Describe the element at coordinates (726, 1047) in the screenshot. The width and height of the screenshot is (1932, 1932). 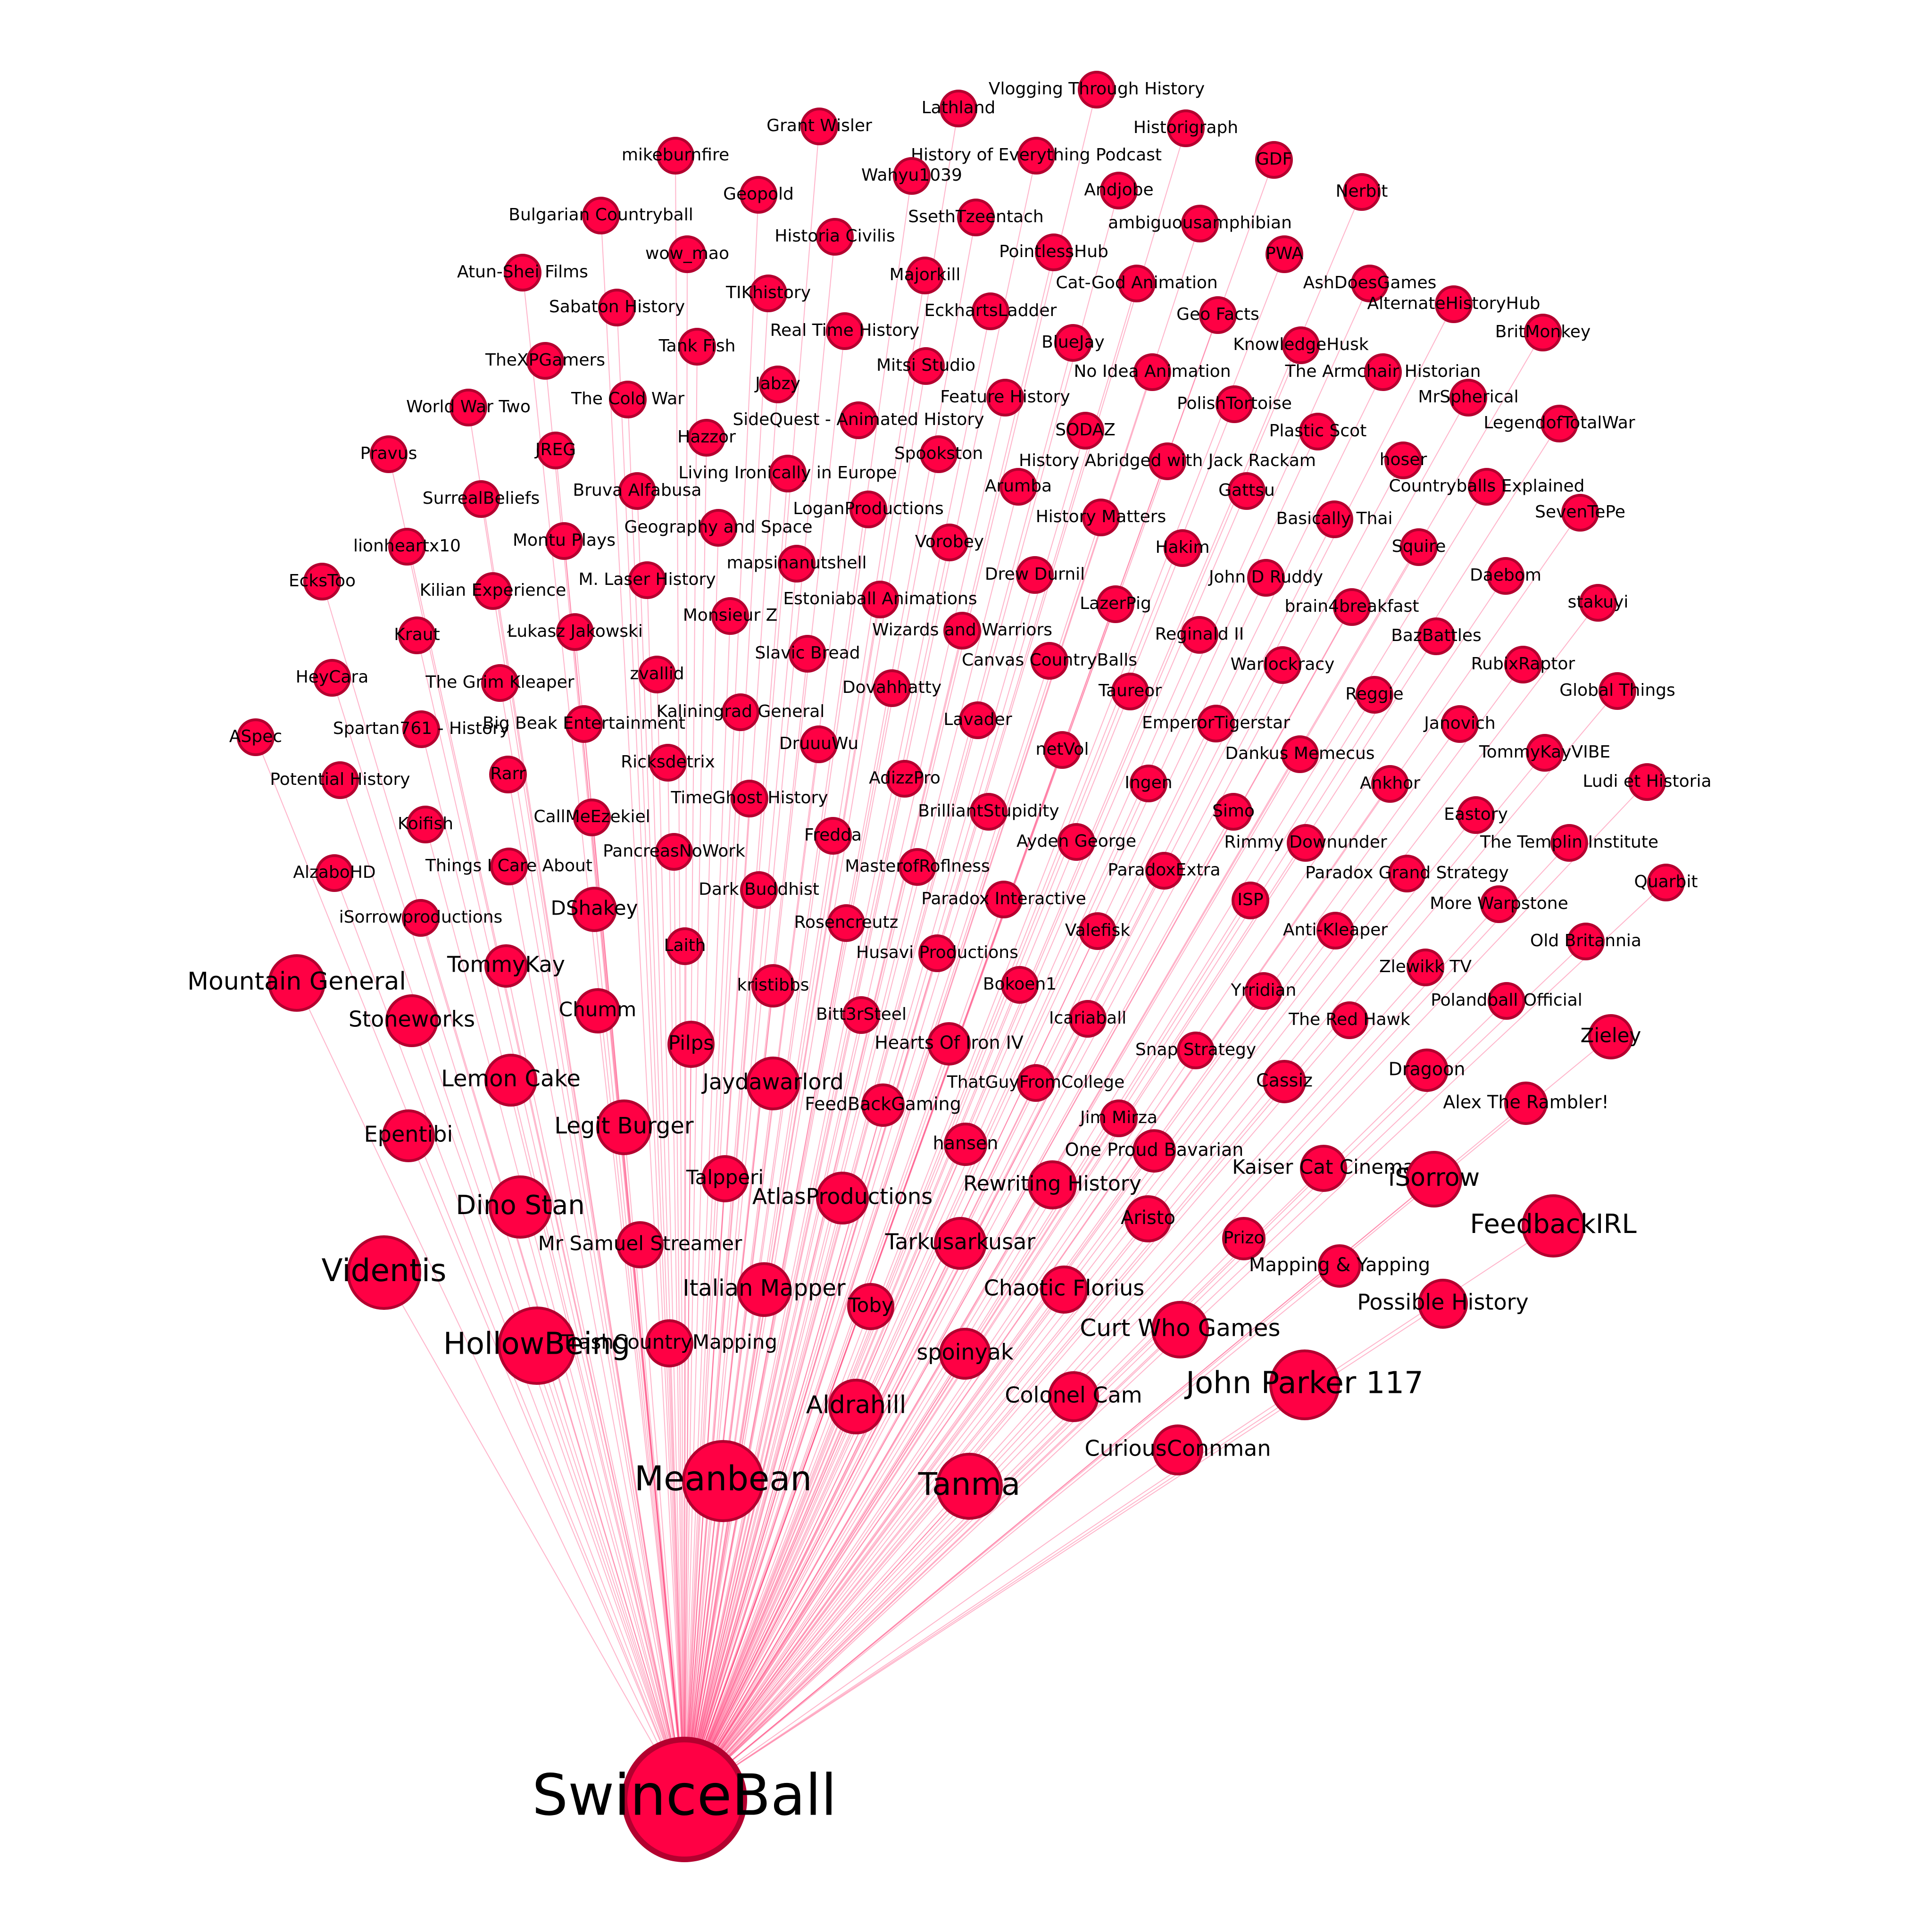
I see `edge-tikhistory` at that location.